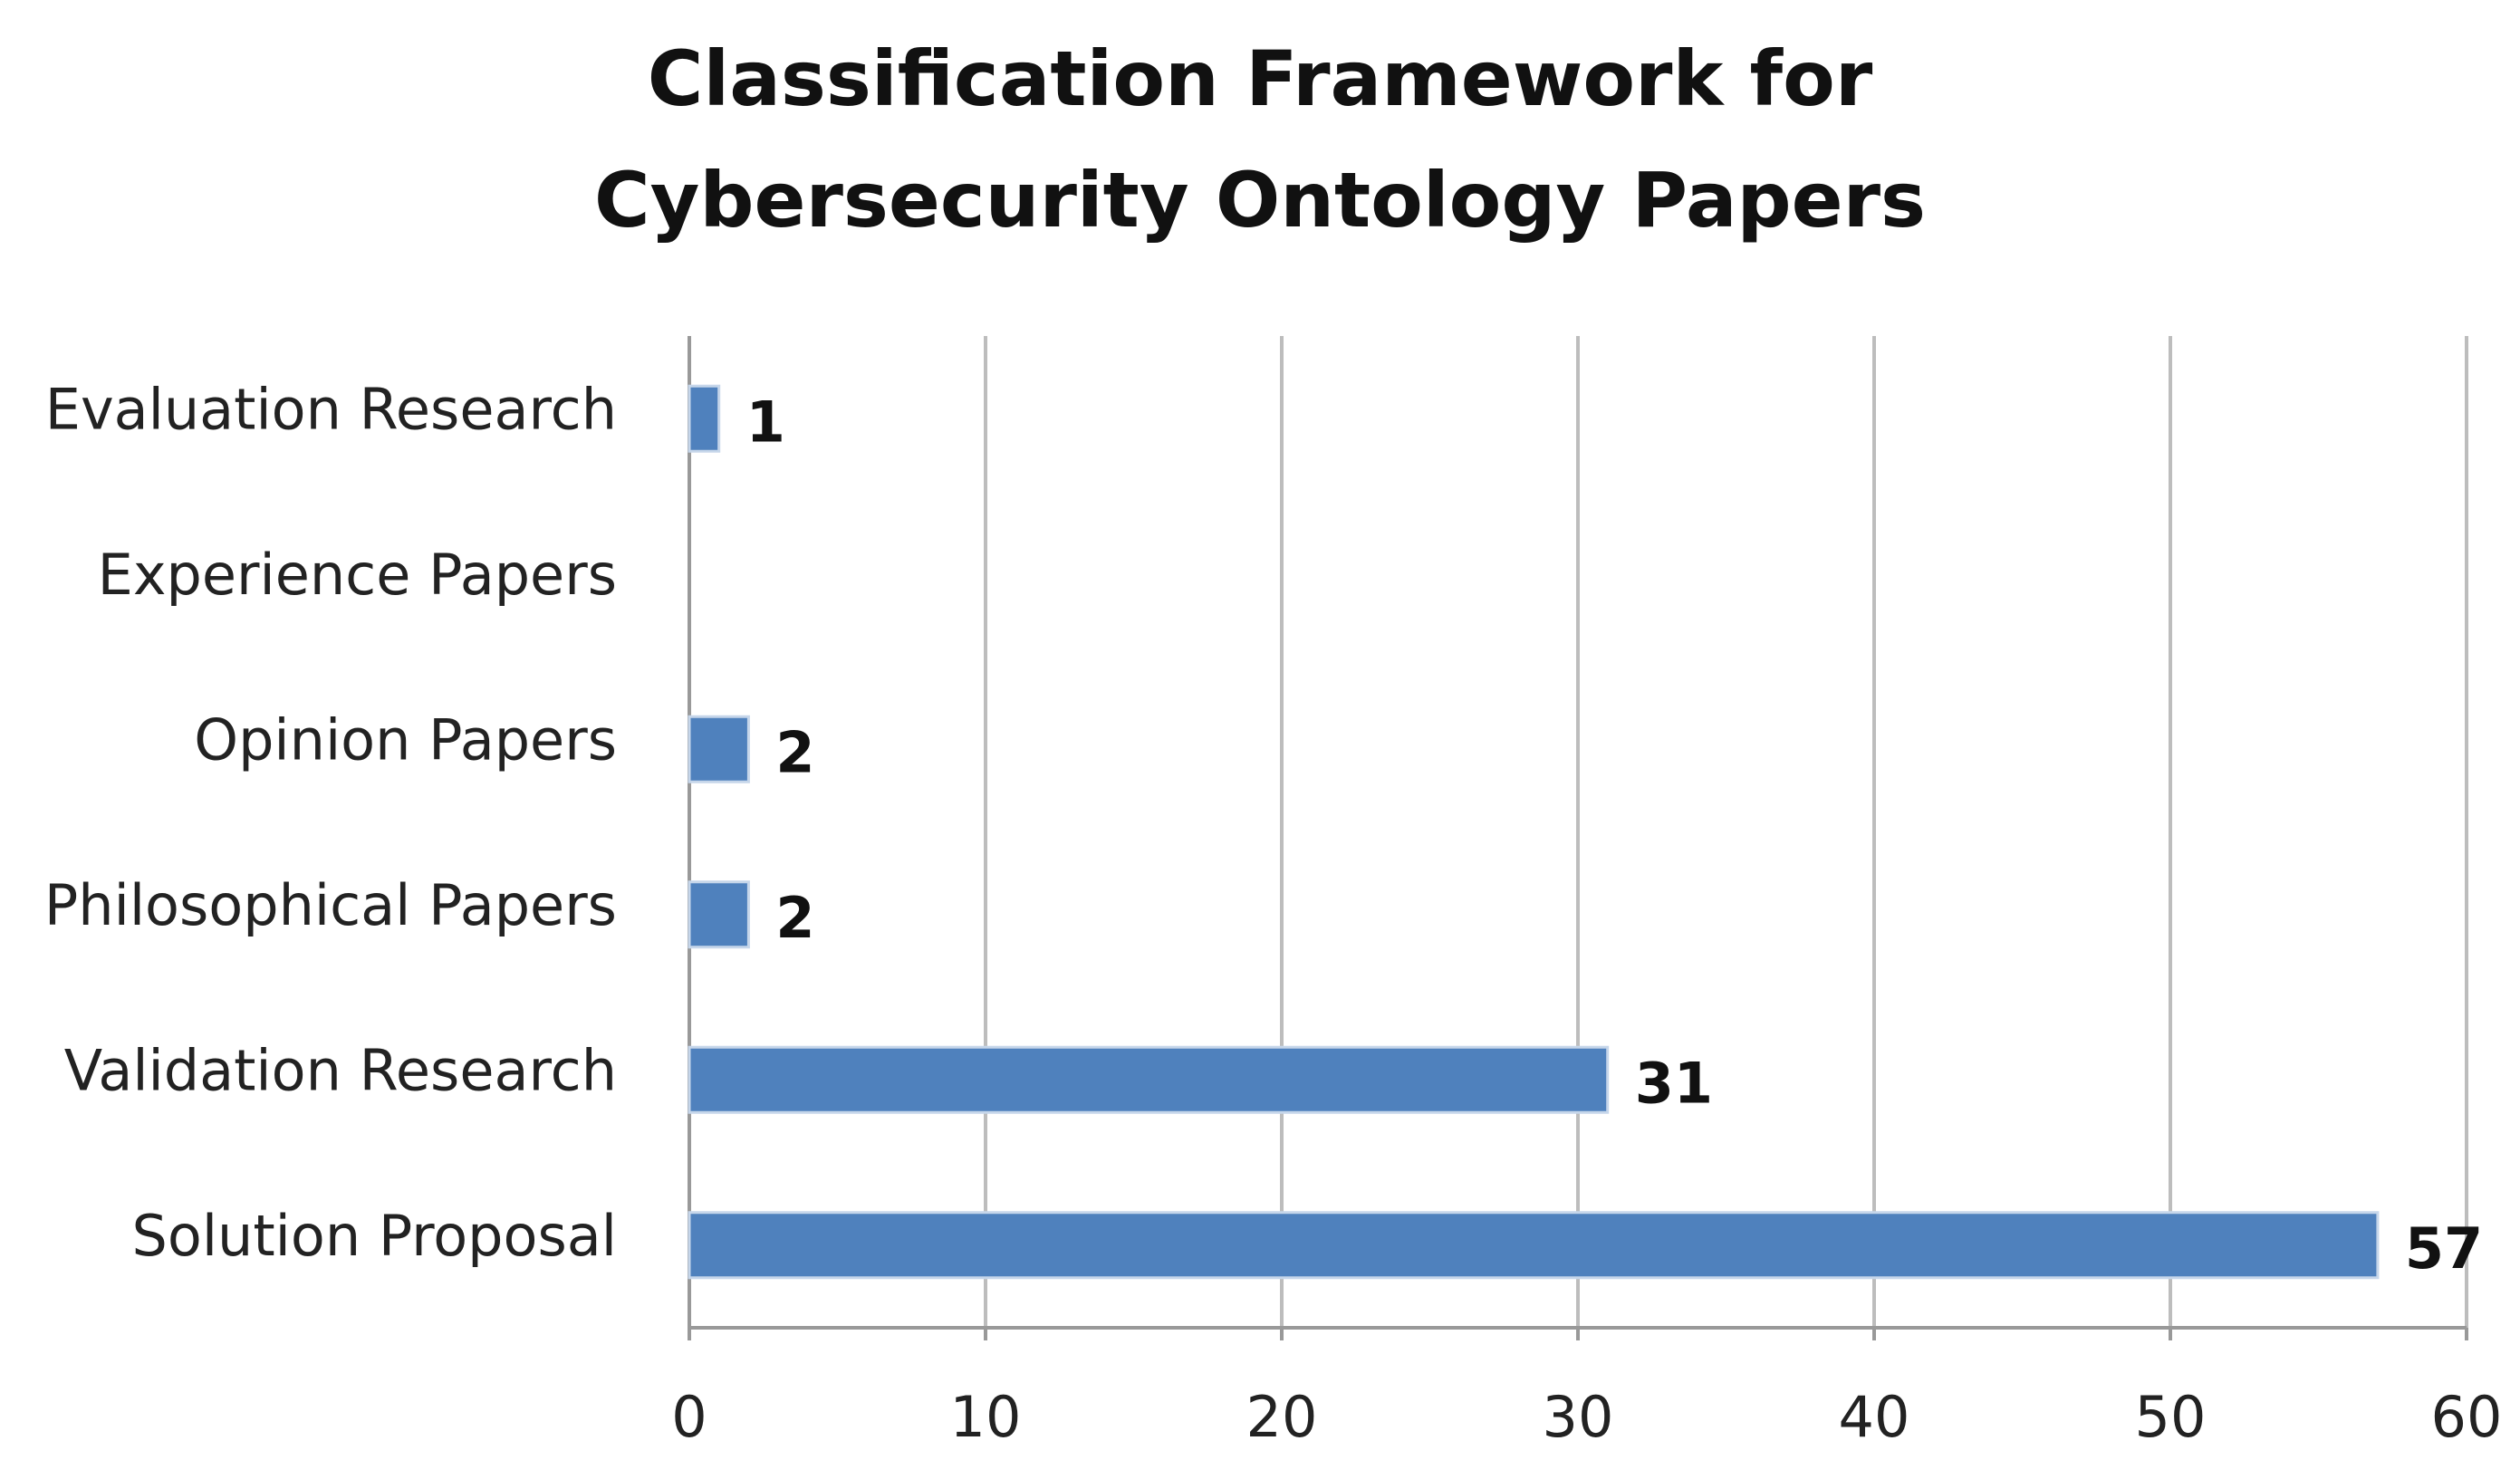 The width and height of the screenshot is (2520, 1460). Describe the element at coordinates (1578, 1417) in the screenshot. I see `x-tick-label: 30` at that location.